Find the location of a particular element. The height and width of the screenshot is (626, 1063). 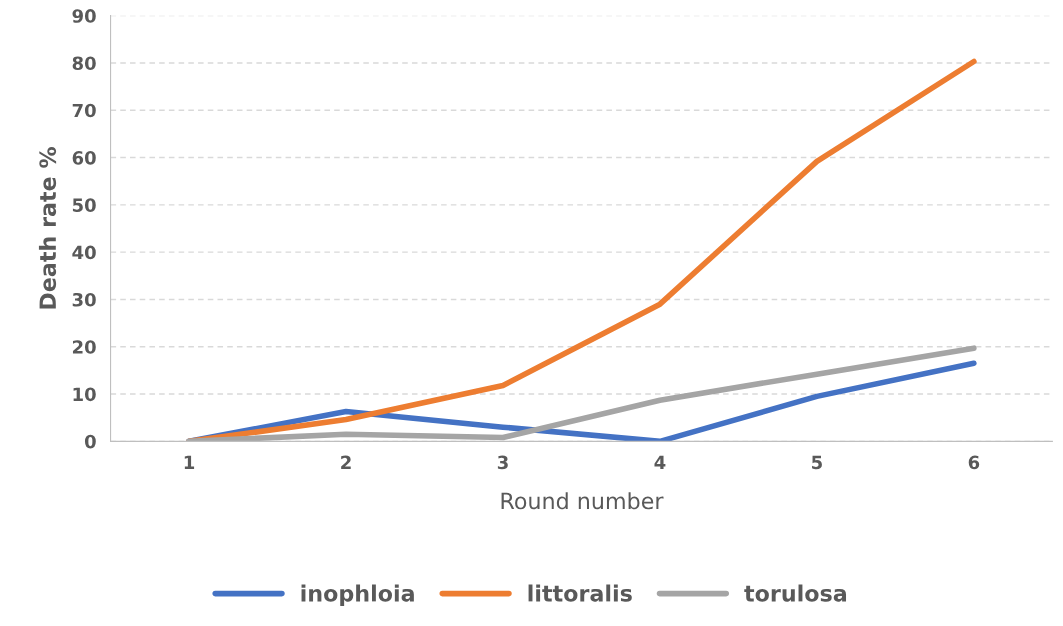

y-tick-label: 60 is located at coordinates (84, 158).